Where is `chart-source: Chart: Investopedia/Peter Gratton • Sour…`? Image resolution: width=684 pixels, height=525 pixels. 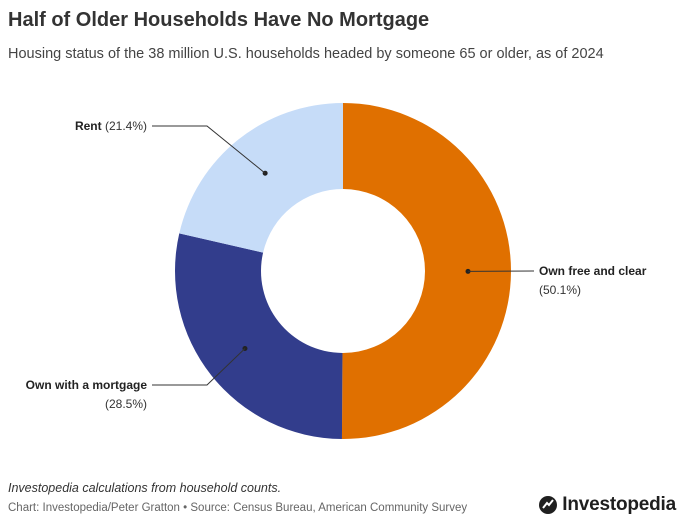 chart-source: Chart: Investopedia/Peter Gratton • Sour… is located at coordinates (238, 508).